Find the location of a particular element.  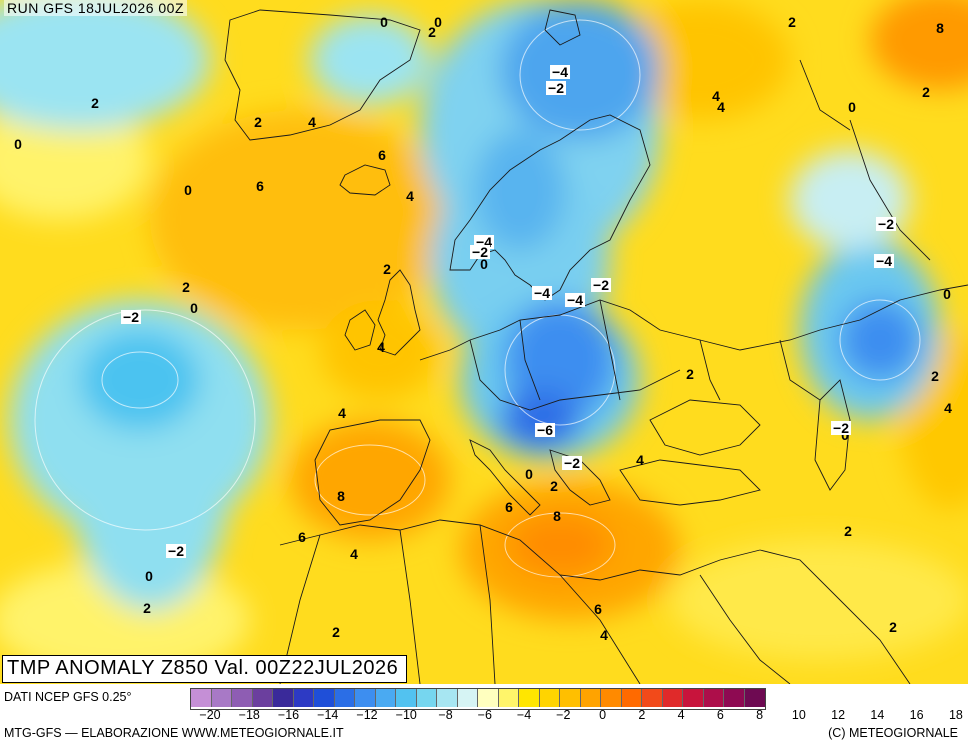

color-legend is located at coordinates (478, 699).